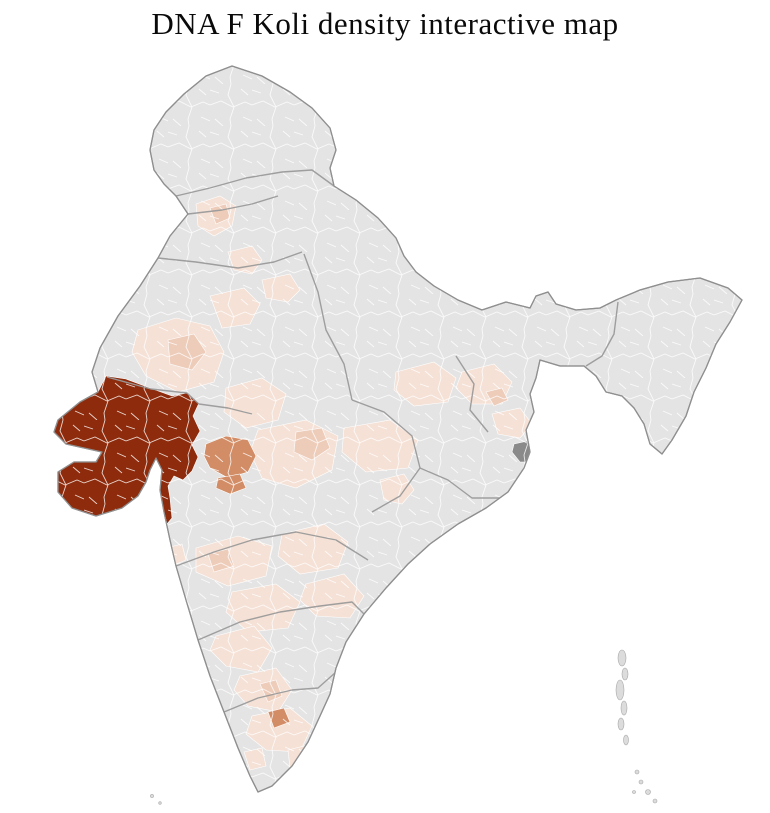 The width and height of the screenshot is (770, 813). Describe the element at coordinates (156, 799) in the screenshot. I see `lakshadweep-islands` at that location.